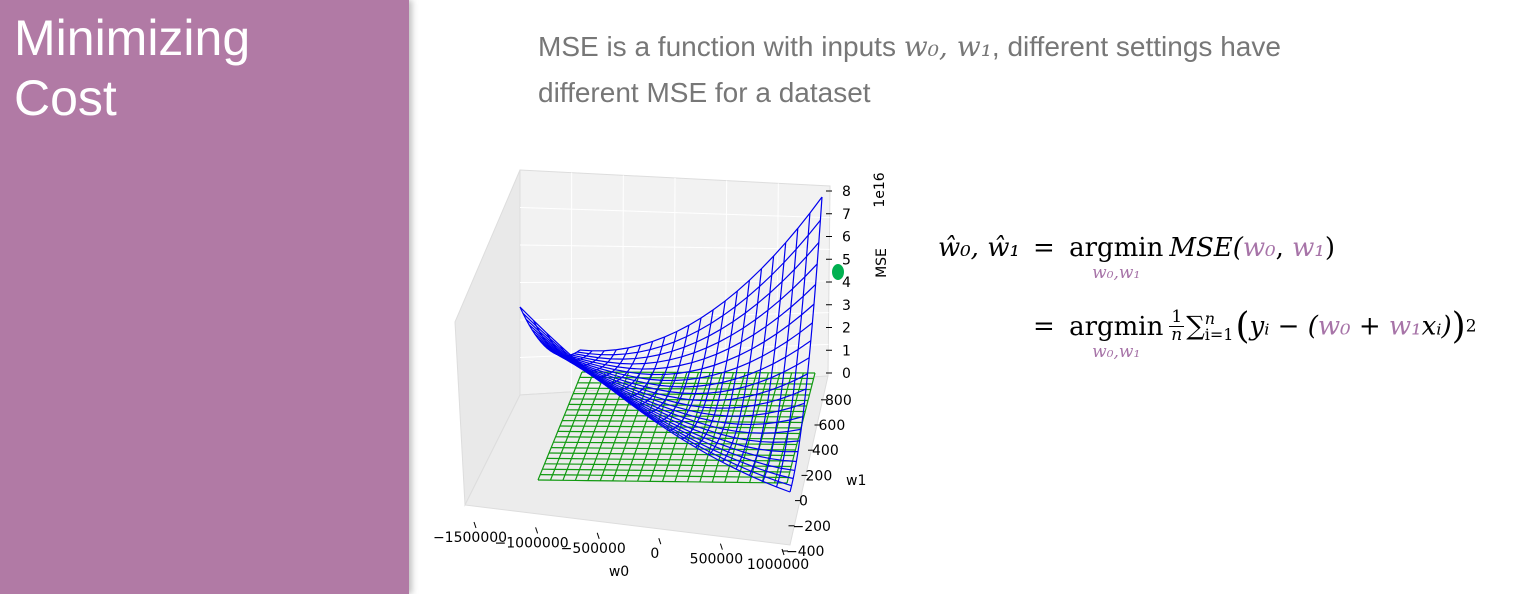 The height and width of the screenshot is (594, 1535). I want to click on math: 1, so click(1177, 317).